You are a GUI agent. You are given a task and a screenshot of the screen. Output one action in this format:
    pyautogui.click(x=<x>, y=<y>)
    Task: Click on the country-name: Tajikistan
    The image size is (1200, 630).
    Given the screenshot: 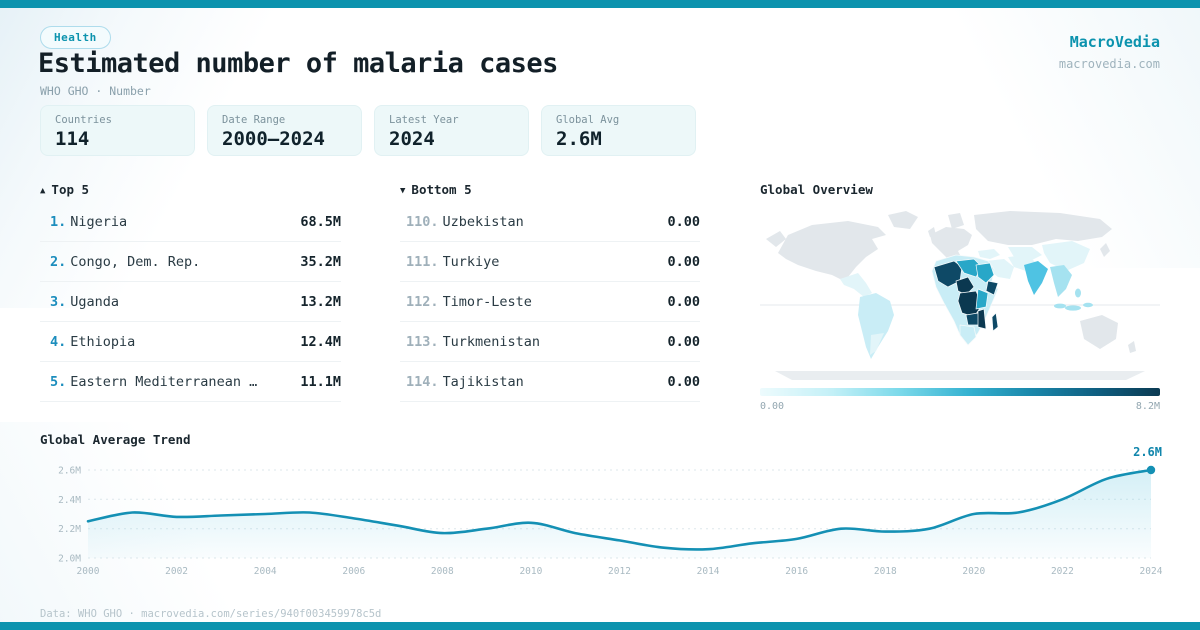 What is the action you would take?
    pyautogui.click(x=483, y=381)
    